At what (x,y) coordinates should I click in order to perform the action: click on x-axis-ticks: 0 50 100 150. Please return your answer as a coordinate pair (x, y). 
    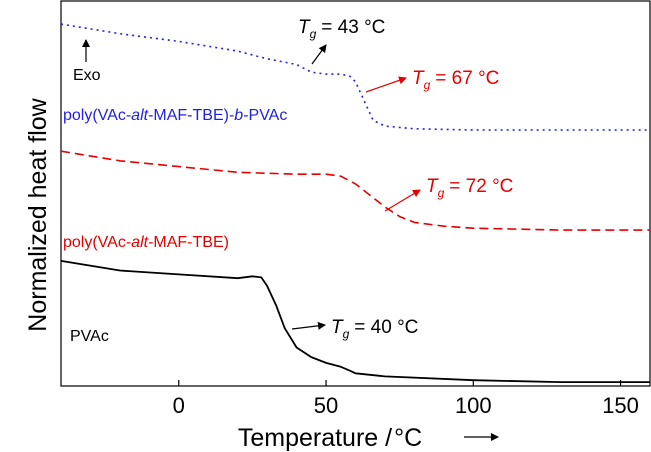
    Looking at the image, I should click on (406, 399).